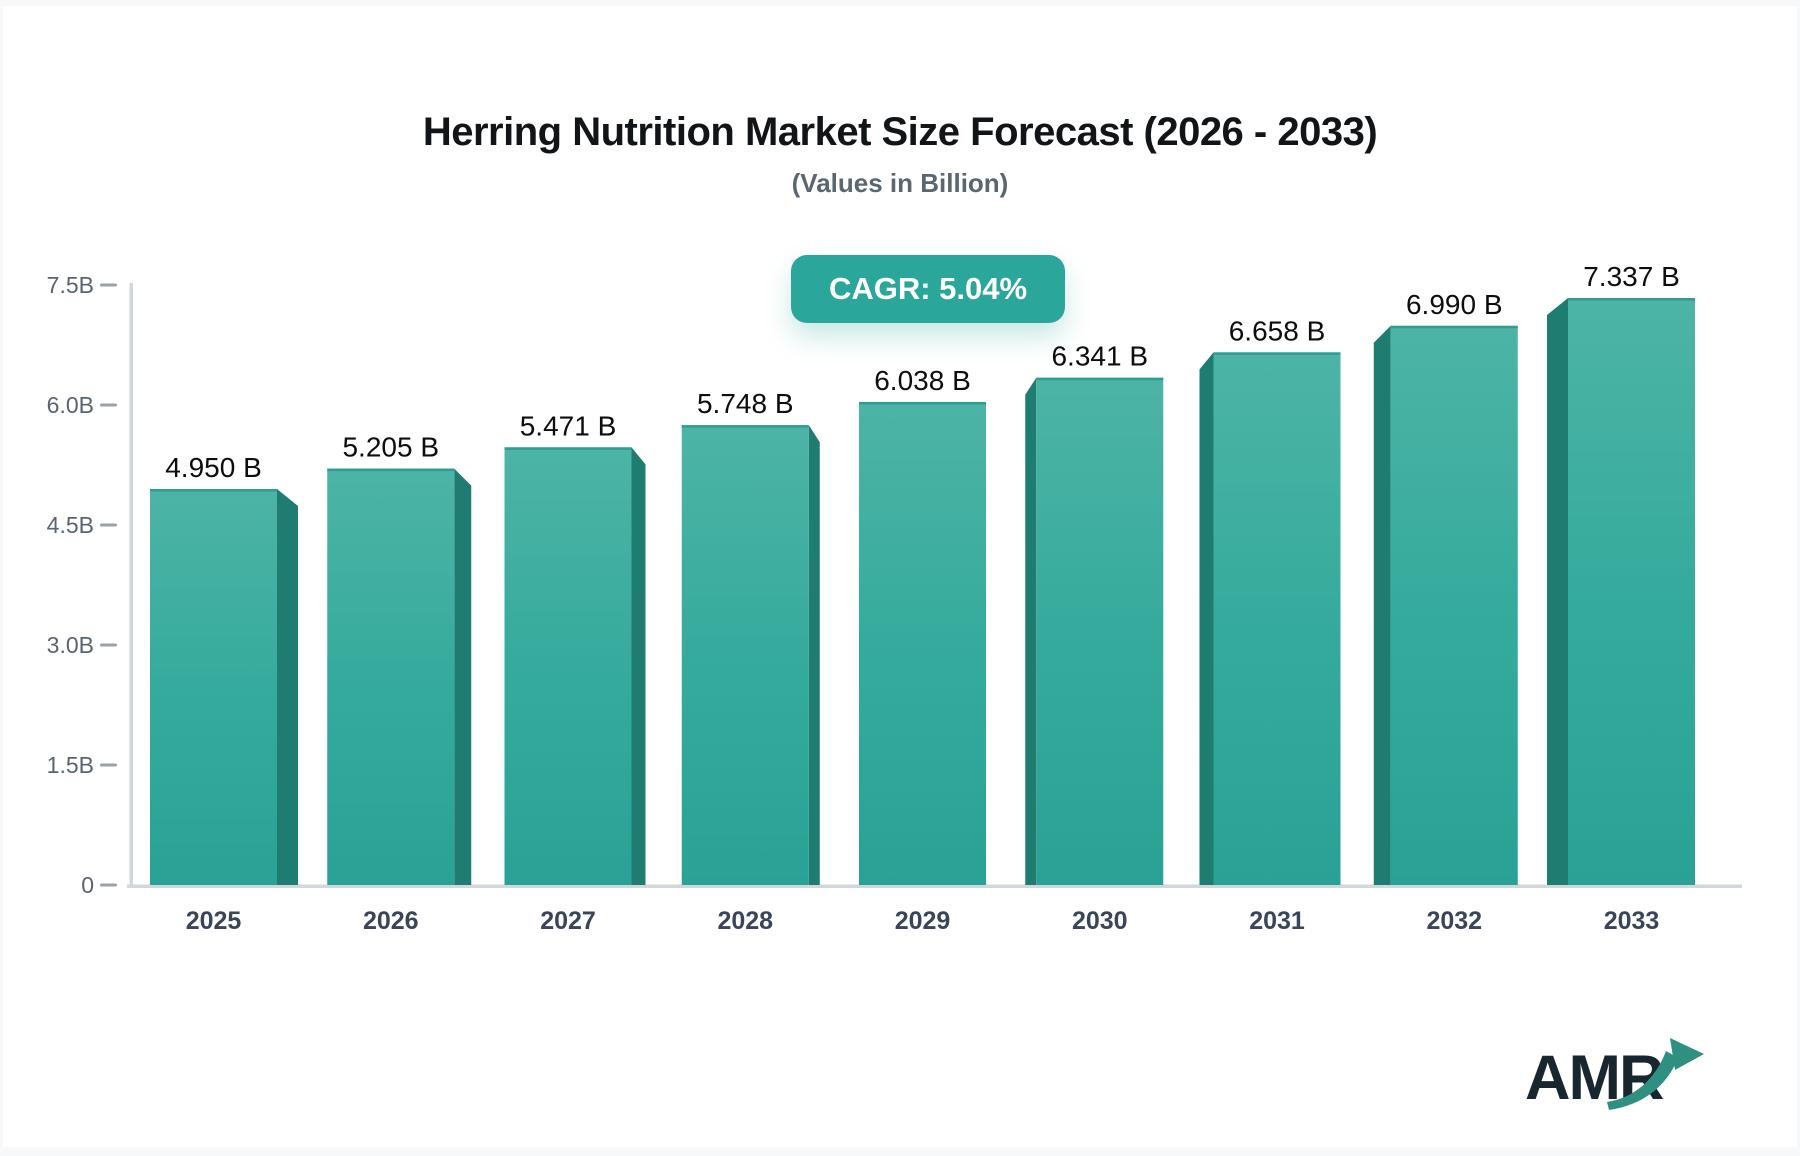  What do you see at coordinates (1557, 591) in the screenshot?
I see `bar-side-2033` at bounding box center [1557, 591].